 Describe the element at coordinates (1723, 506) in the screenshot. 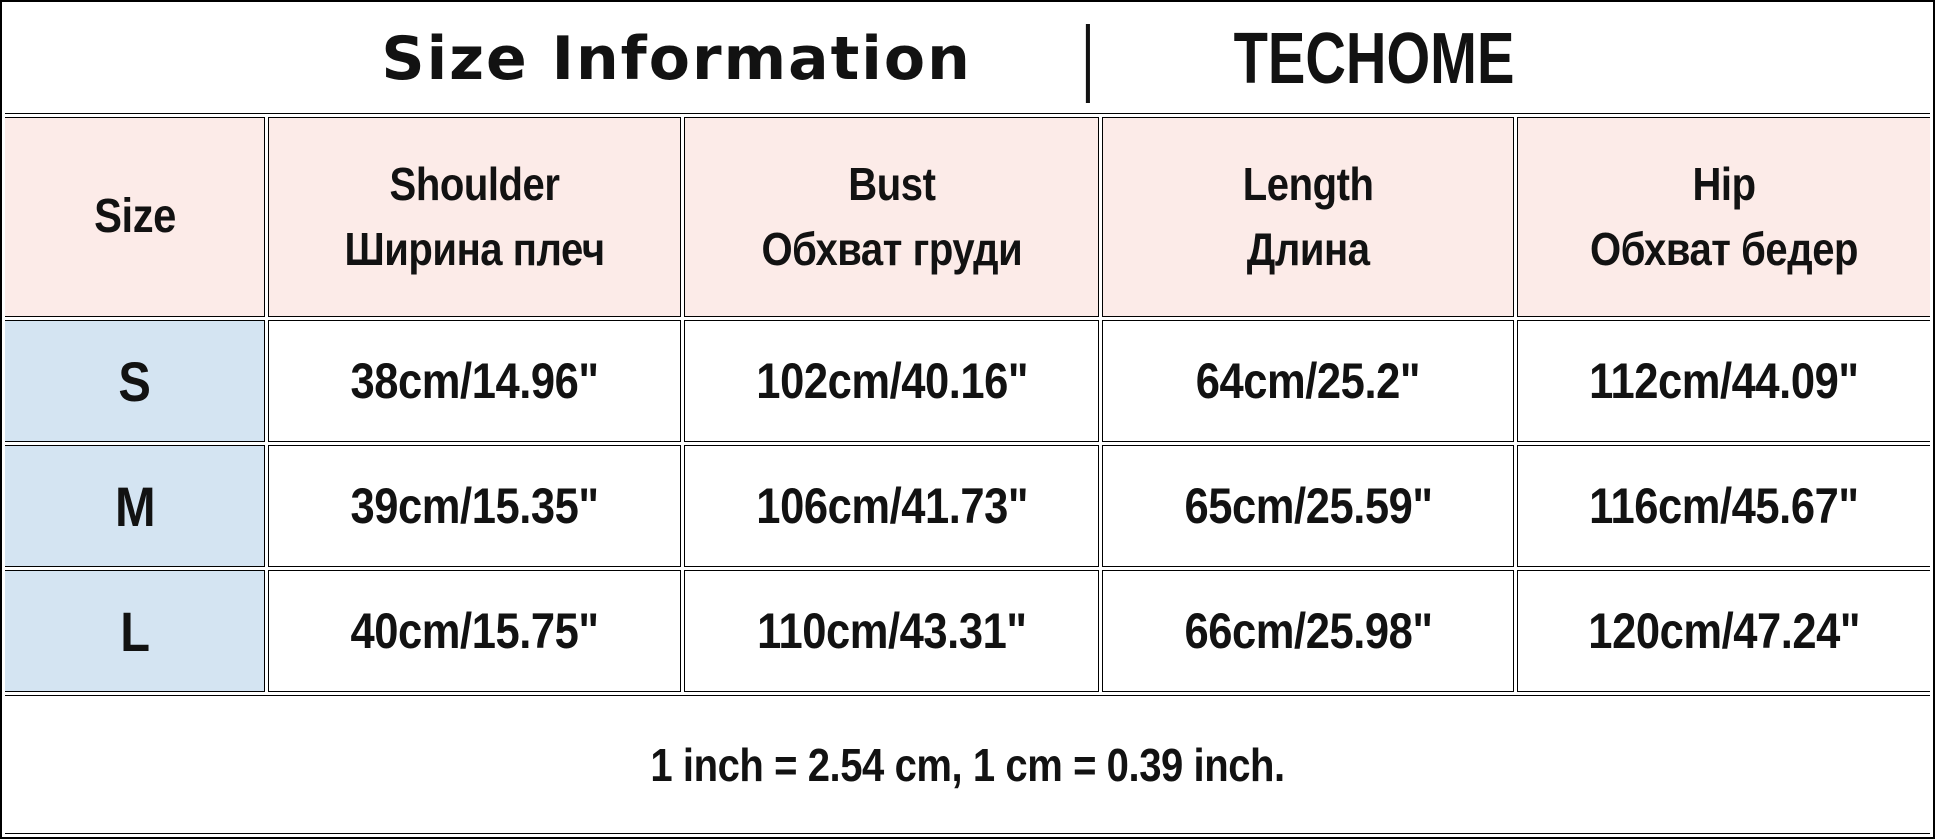

I see `cell-m-hip: 116cm/45.67"` at that location.